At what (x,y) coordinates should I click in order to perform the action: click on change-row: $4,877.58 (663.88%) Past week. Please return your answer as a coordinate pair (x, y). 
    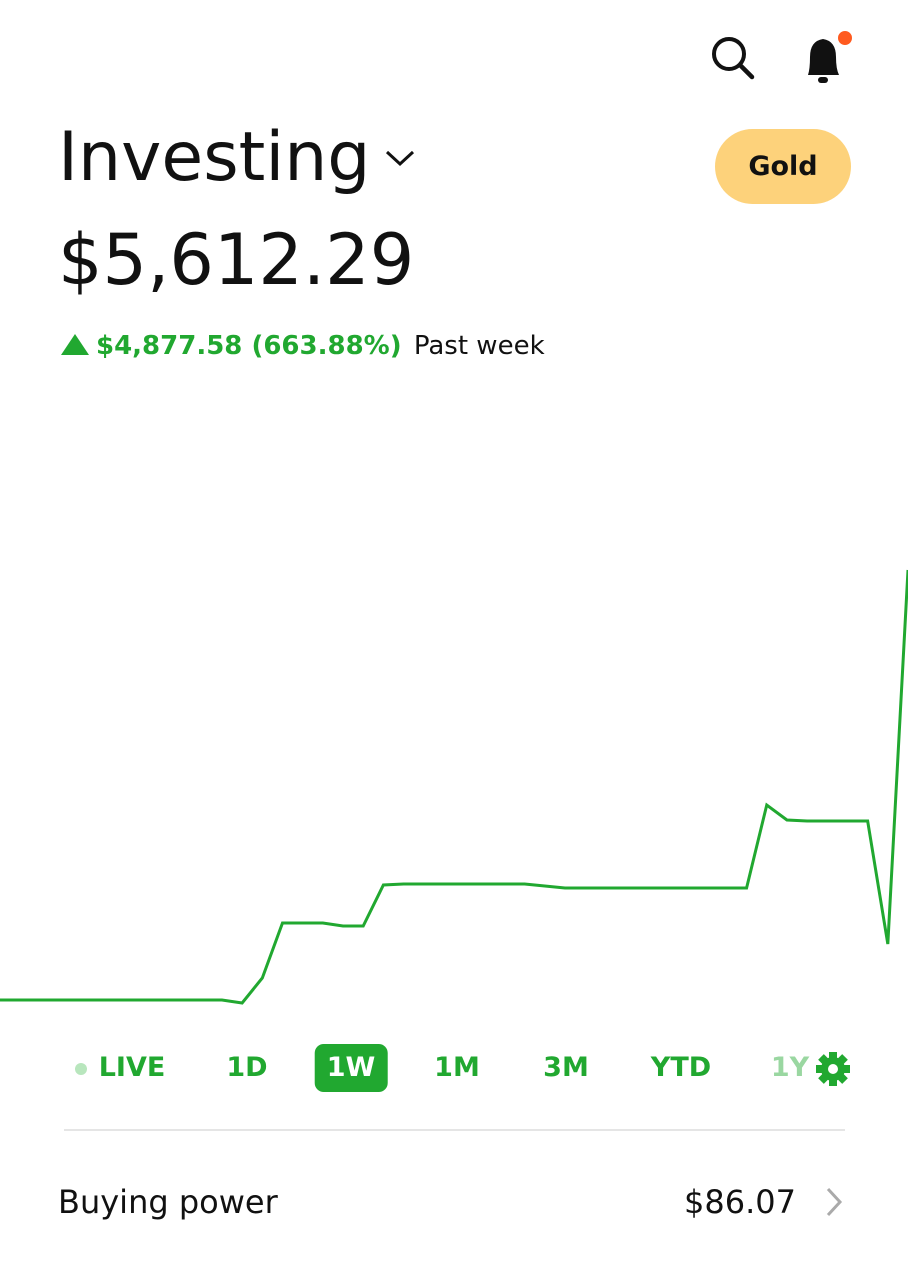
    Looking at the image, I should click on (302, 346).